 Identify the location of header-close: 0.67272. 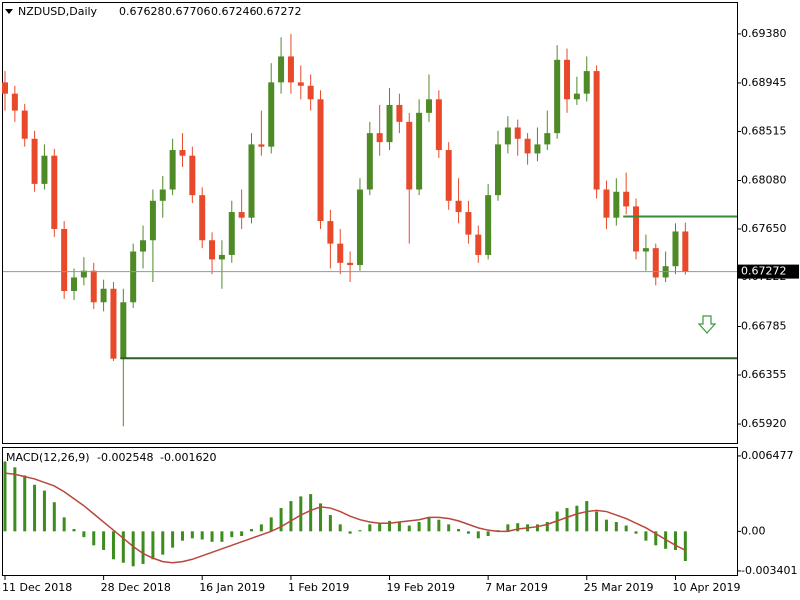
(279, 11).